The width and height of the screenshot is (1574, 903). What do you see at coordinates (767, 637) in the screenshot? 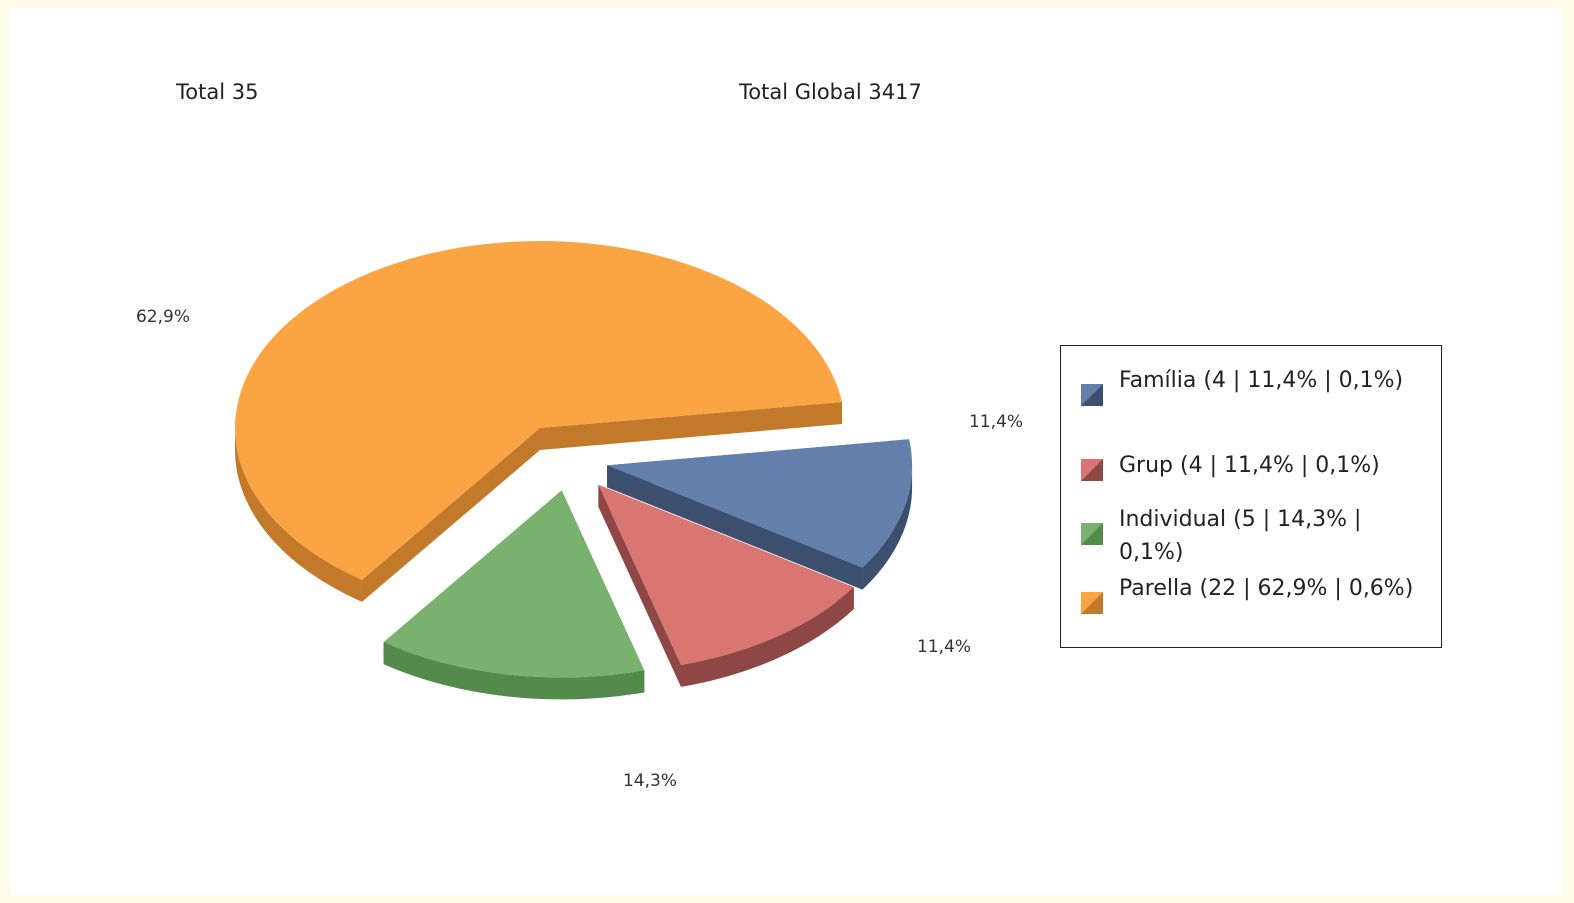
I see `pie-side-grup` at bounding box center [767, 637].